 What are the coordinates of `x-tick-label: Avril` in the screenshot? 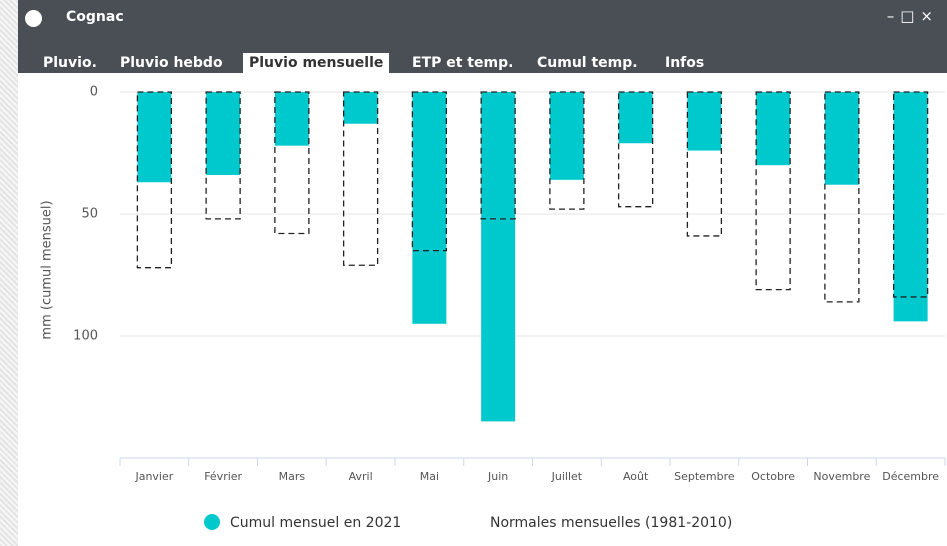 It's located at (361, 476).